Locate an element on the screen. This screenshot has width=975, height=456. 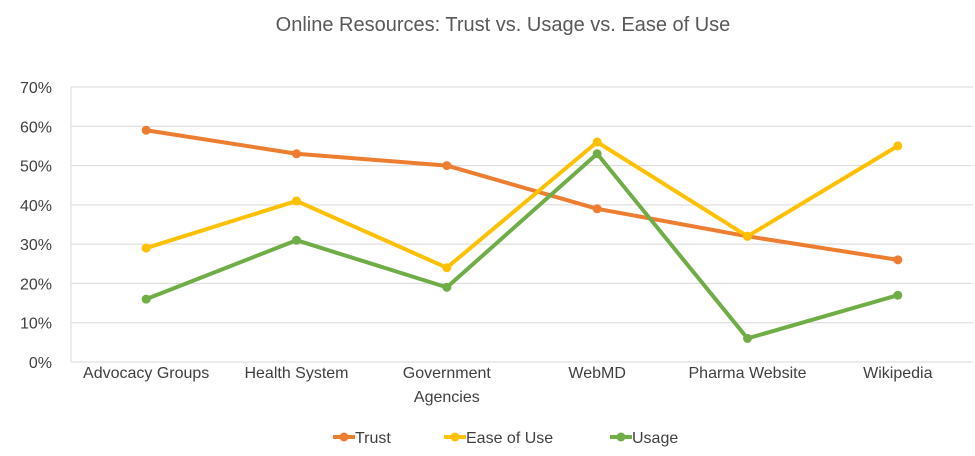
y-tick-label: 10% is located at coordinates (36, 324).